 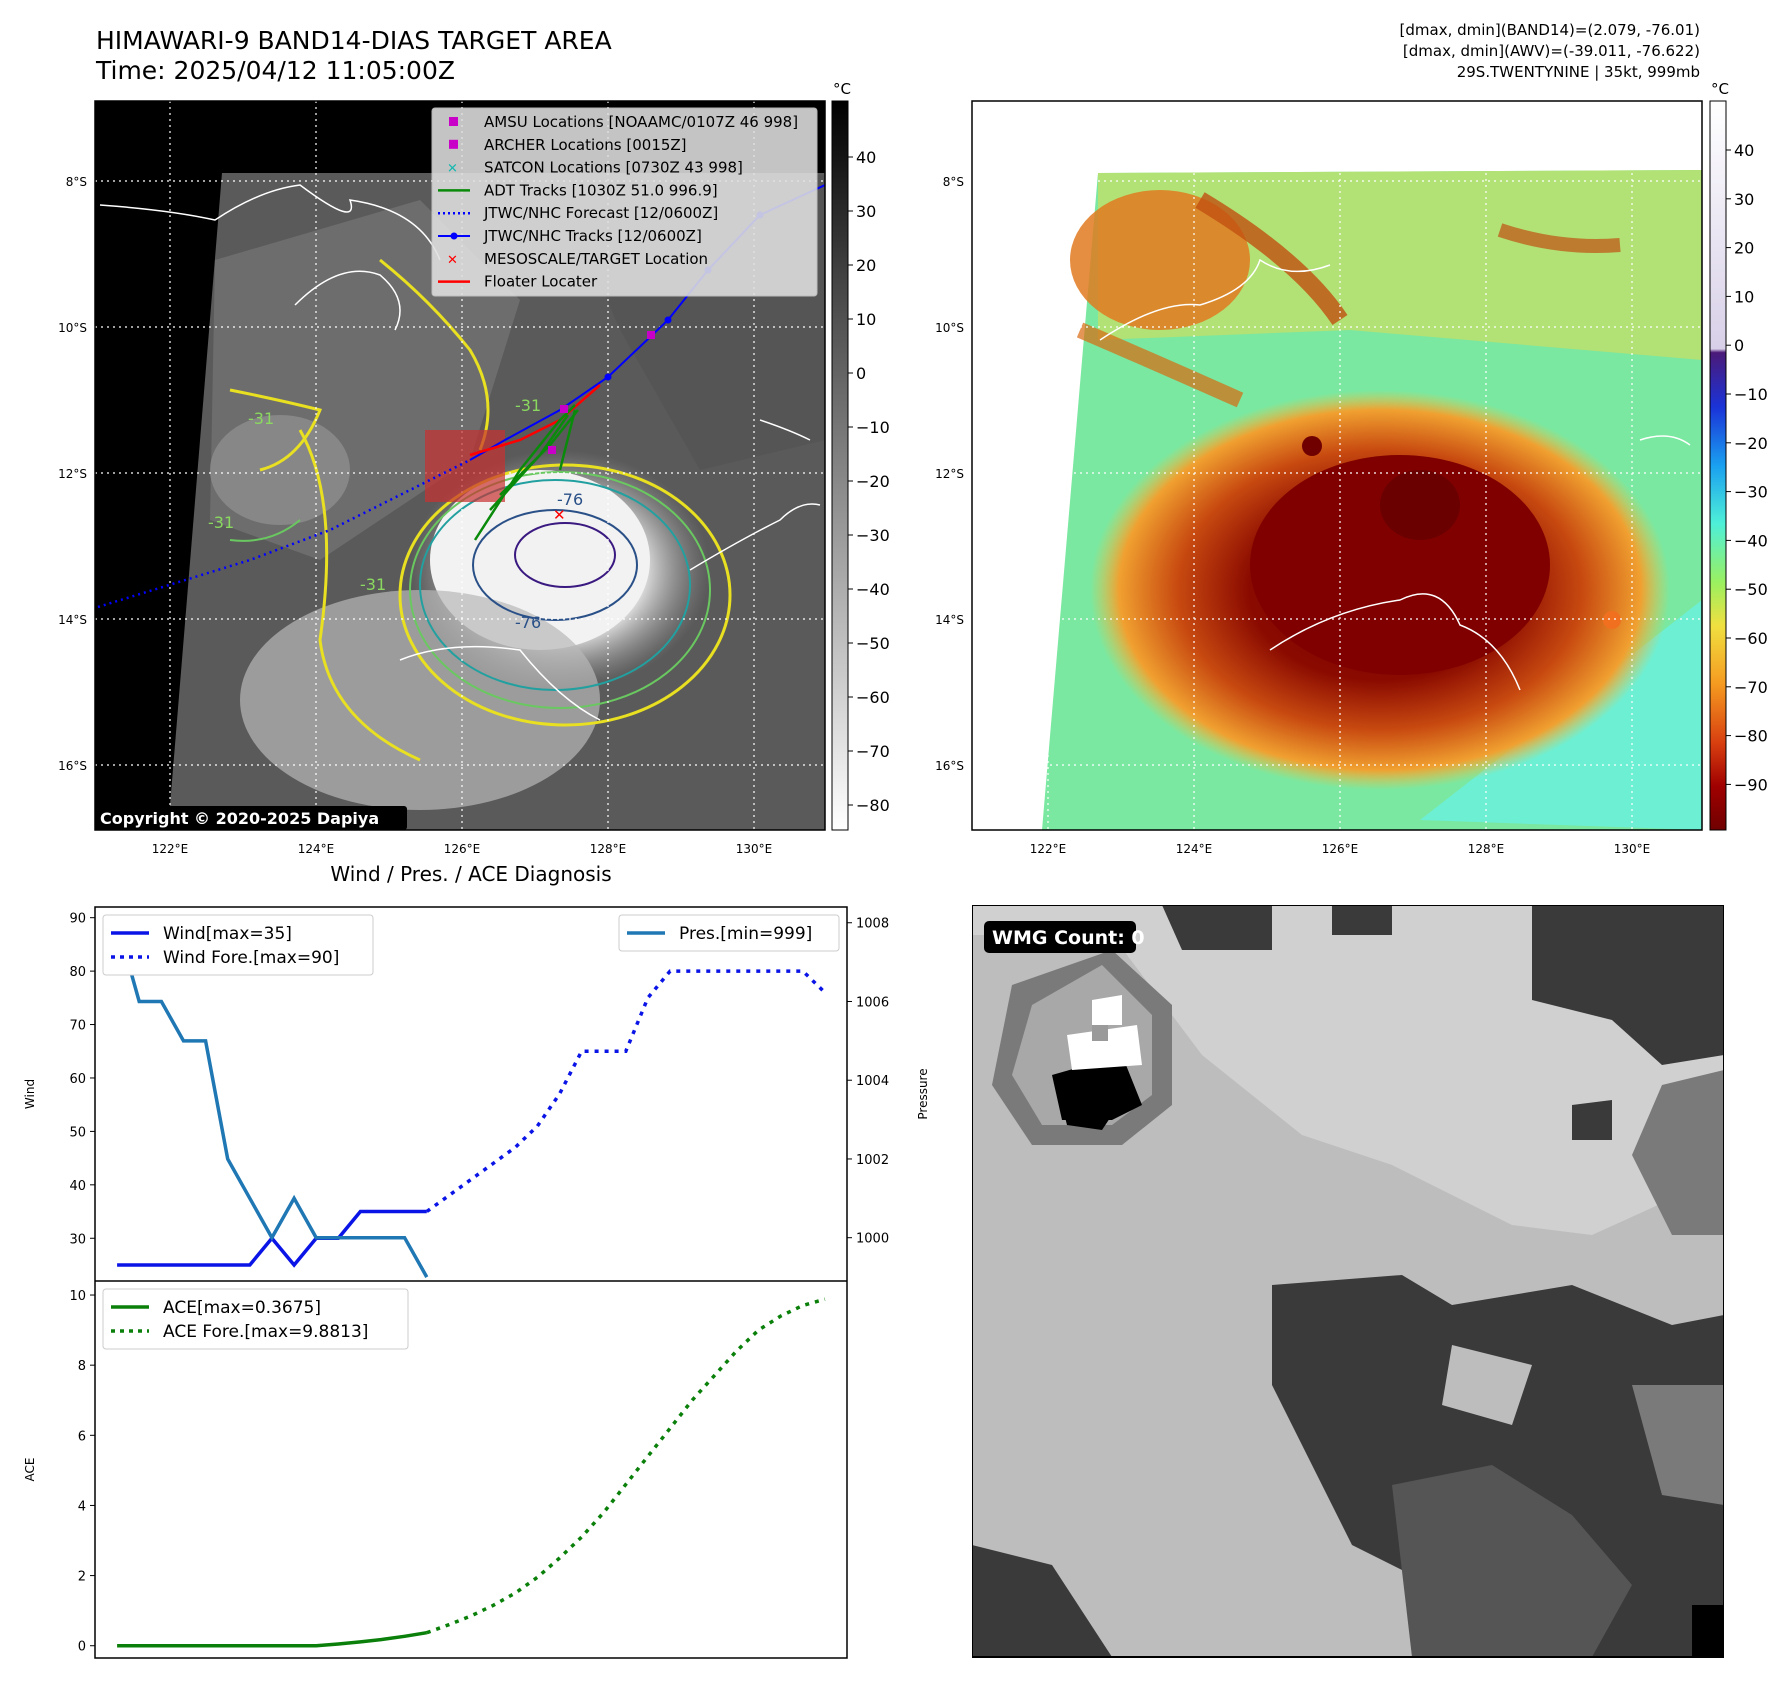 I want to click on wmg-badge, so click(x=1060, y=937).